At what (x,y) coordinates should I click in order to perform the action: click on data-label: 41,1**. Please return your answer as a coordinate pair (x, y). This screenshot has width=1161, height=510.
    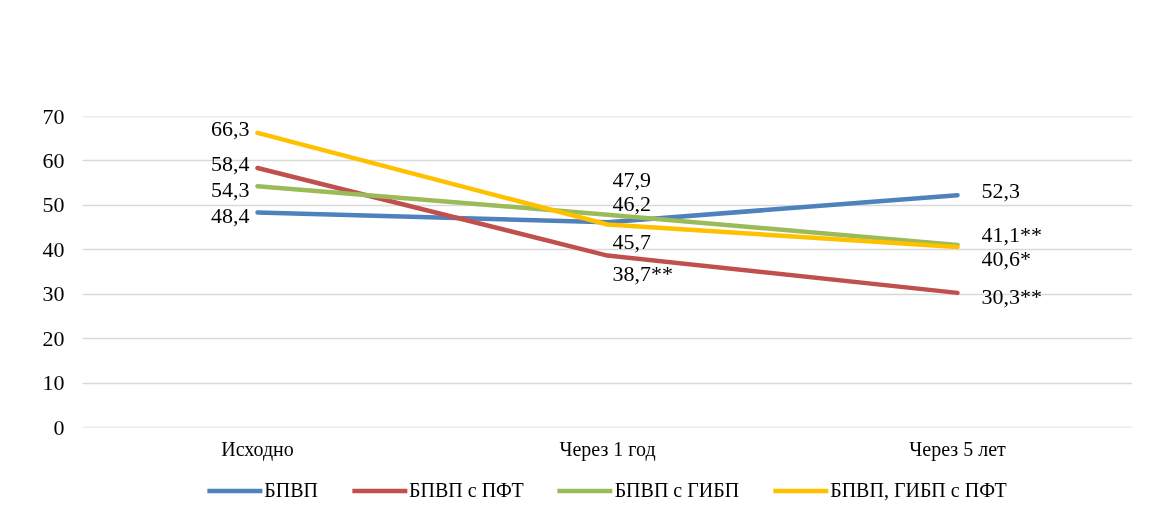
    Looking at the image, I should click on (1011, 234).